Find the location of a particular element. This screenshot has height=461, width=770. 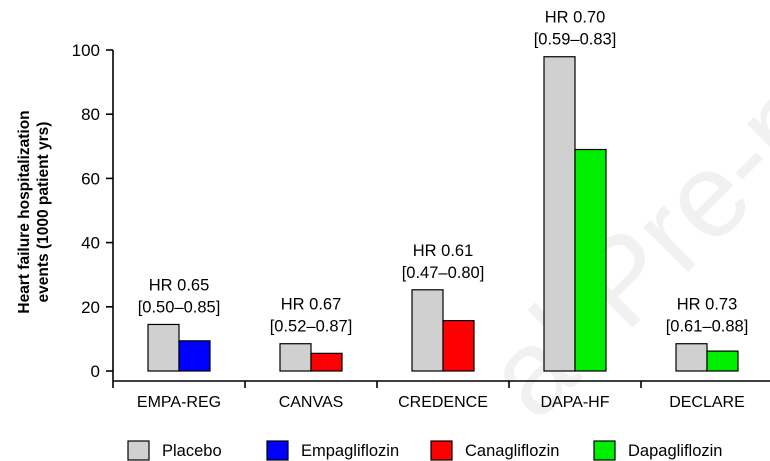

y-tick-label: 80 is located at coordinates (90, 114).